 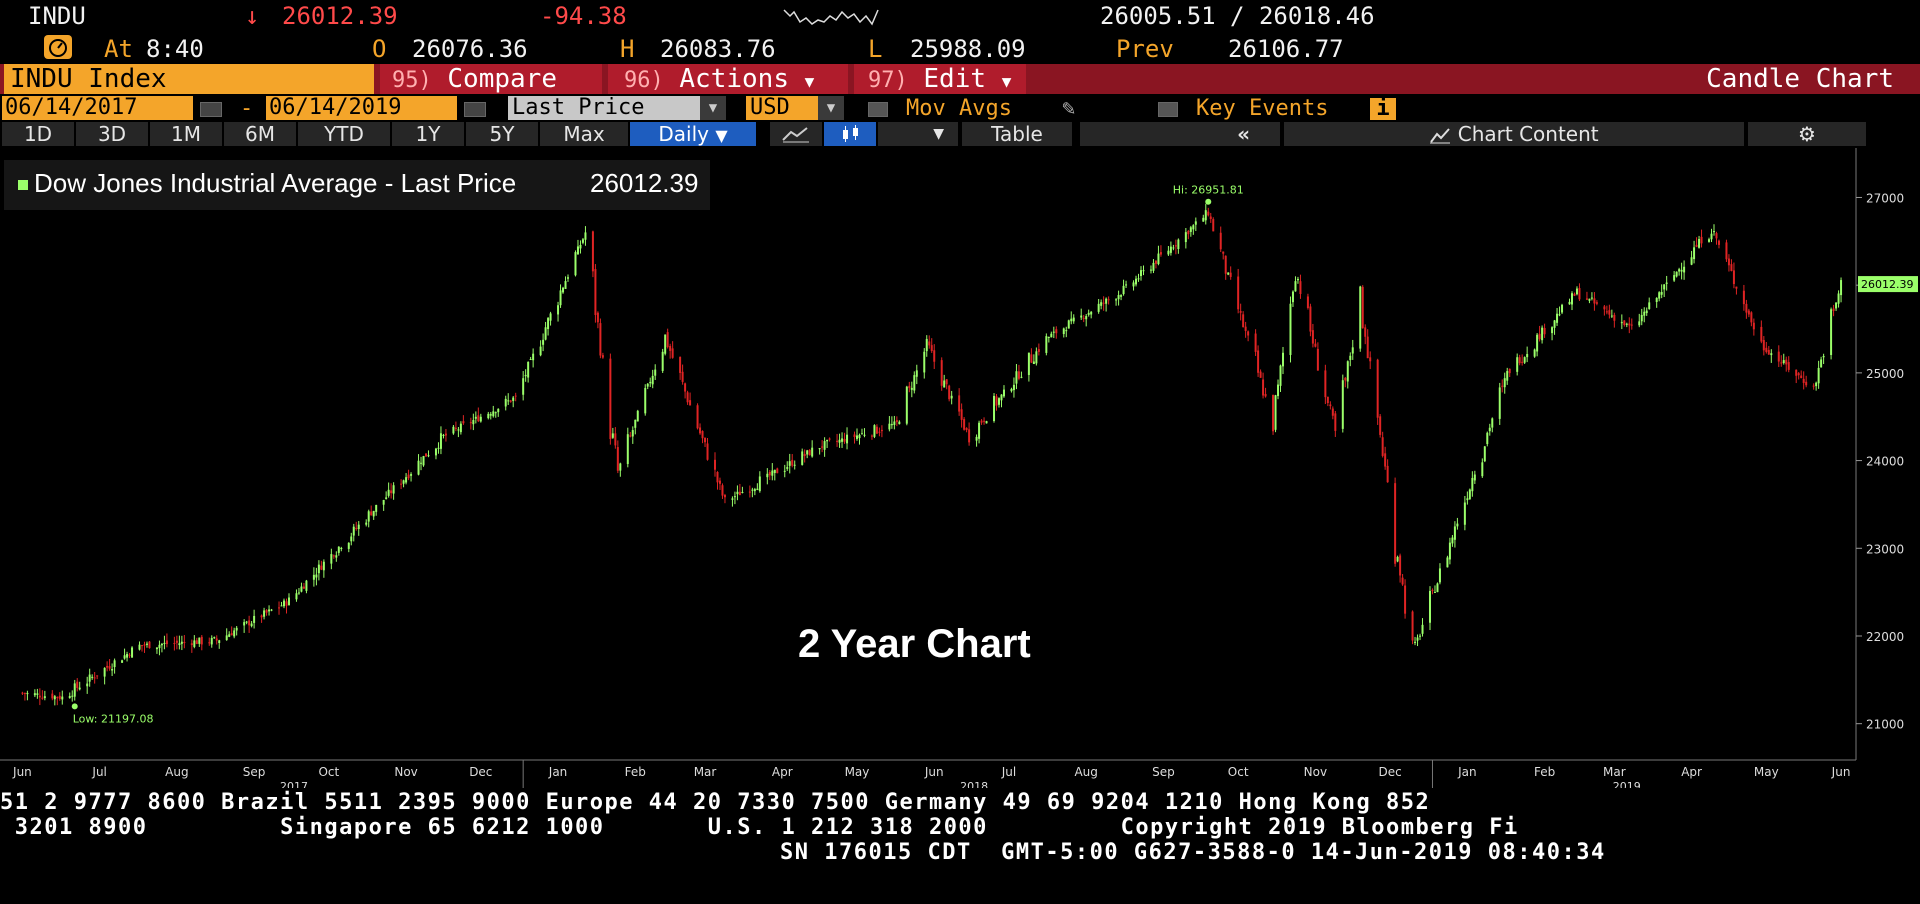 I want to click on x-month-label: Oct, so click(x=328, y=772).